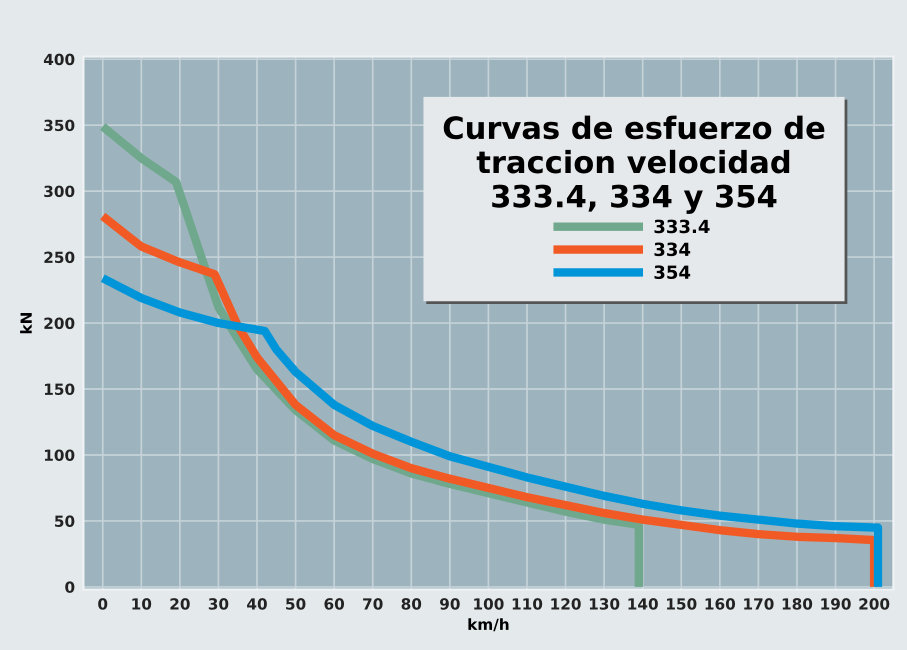 This screenshot has width=907, height=650. Describe the element at coordinates (721, 604) in the screenshot. I see `x-tick-label: 160` at that location.